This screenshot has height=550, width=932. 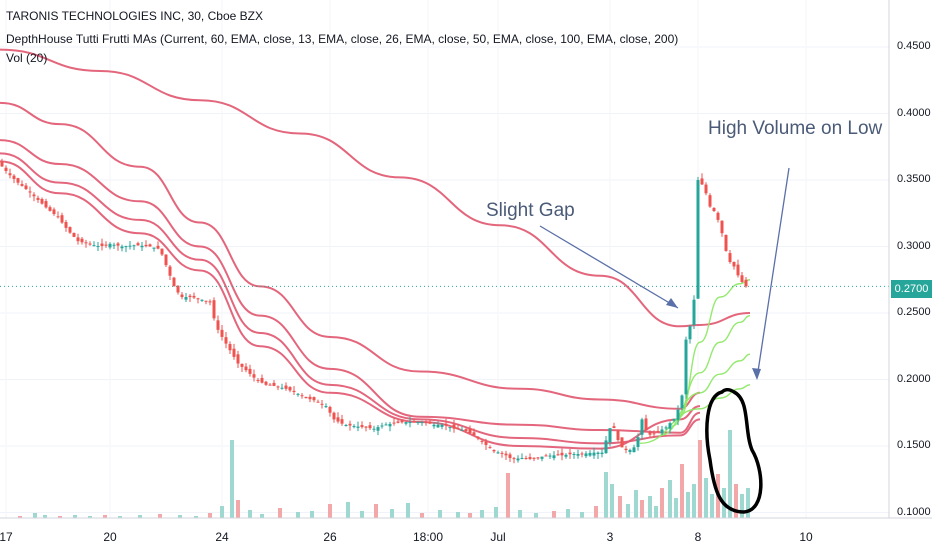 I want to click on arrow-head-slight-gap, so click(x=672, y=303).